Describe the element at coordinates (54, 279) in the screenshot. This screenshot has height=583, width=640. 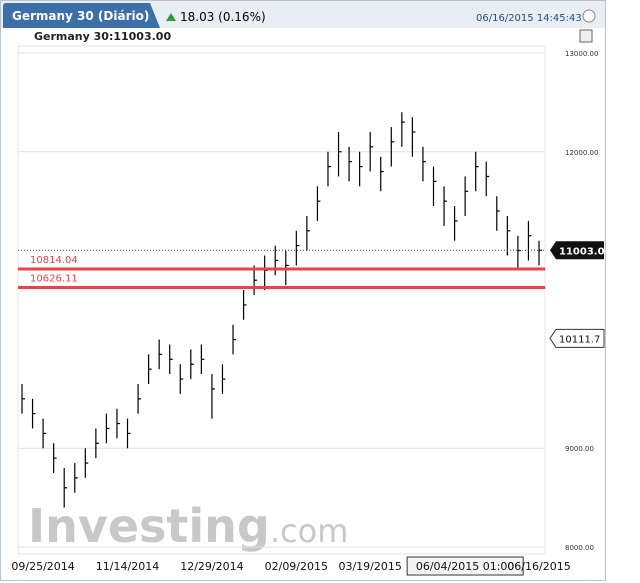
I see `ref-label: 10626.11` at that location.